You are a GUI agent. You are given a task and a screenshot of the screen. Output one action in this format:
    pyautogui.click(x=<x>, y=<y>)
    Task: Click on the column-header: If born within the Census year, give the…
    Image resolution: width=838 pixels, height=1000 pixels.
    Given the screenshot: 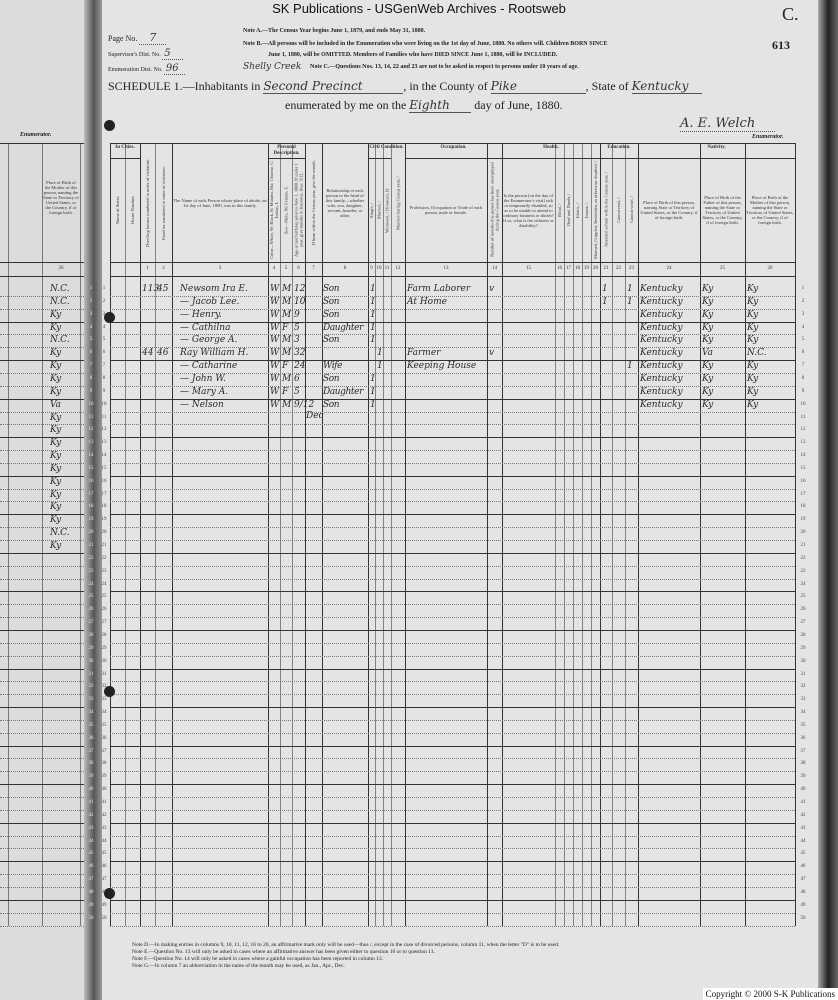 What is the action you would take?
    pyautogui.click(x=313, y=203)
    